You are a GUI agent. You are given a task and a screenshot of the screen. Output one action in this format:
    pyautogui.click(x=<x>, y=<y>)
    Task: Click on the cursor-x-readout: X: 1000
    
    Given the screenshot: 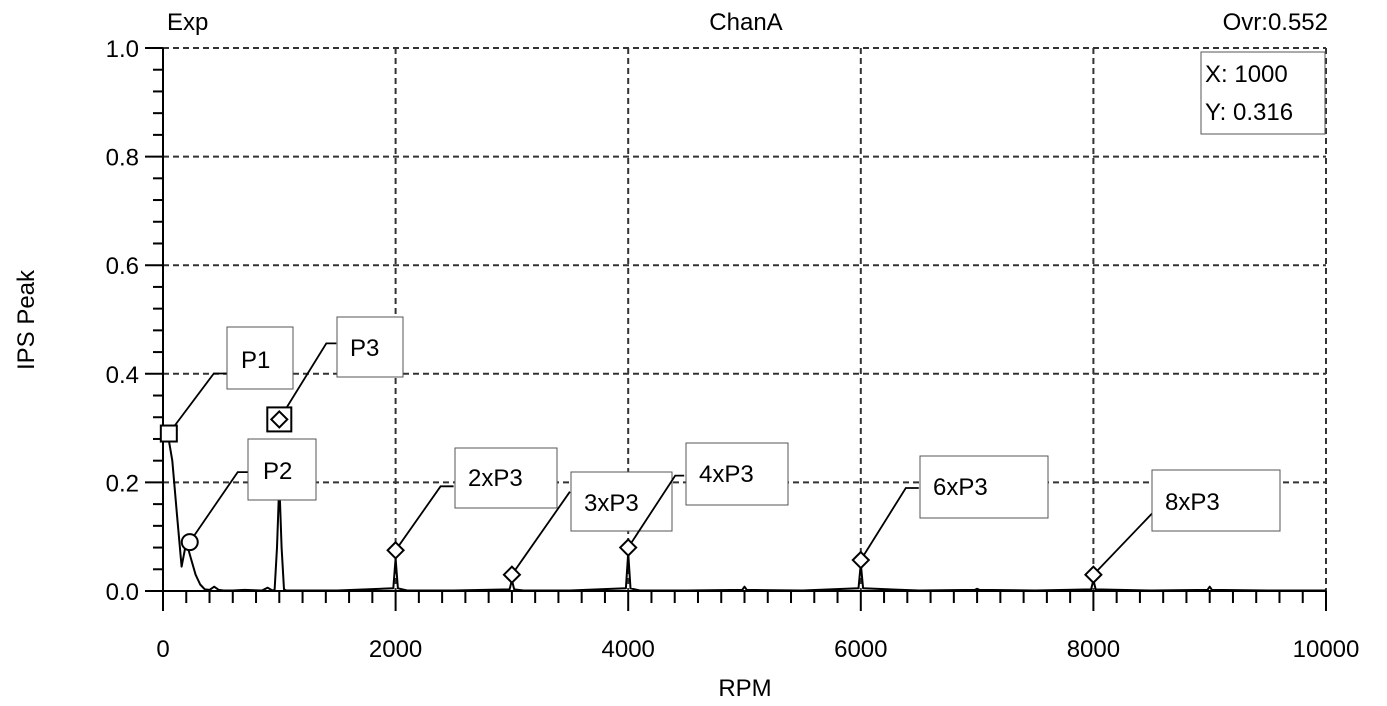 What is the action you would take?
    pyautogui.click(x=1246, y=74)
    